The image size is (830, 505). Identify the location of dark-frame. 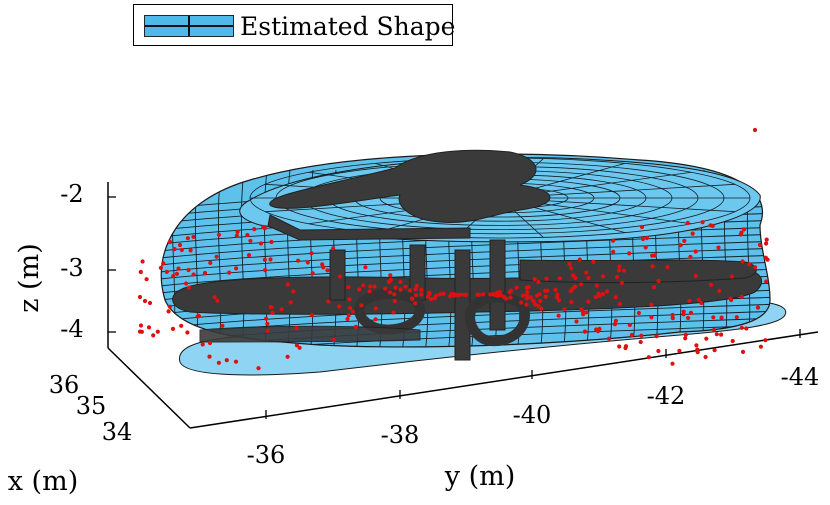
(369, 227).